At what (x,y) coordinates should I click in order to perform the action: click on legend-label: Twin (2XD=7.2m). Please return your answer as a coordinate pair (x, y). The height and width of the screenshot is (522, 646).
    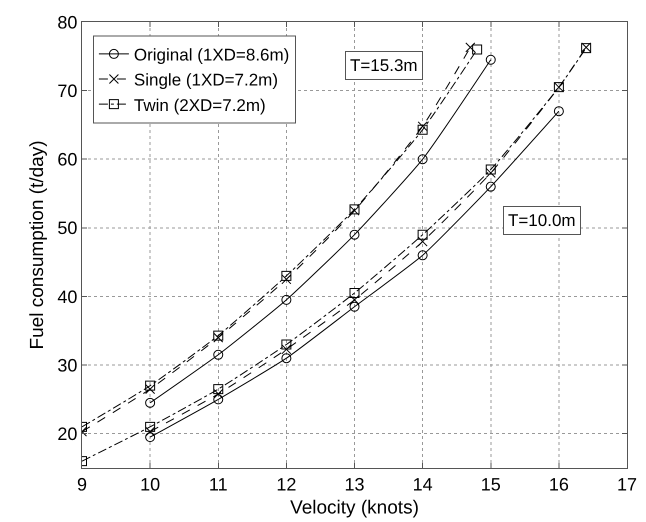
    Looking at the image, I should click on (200, 105).